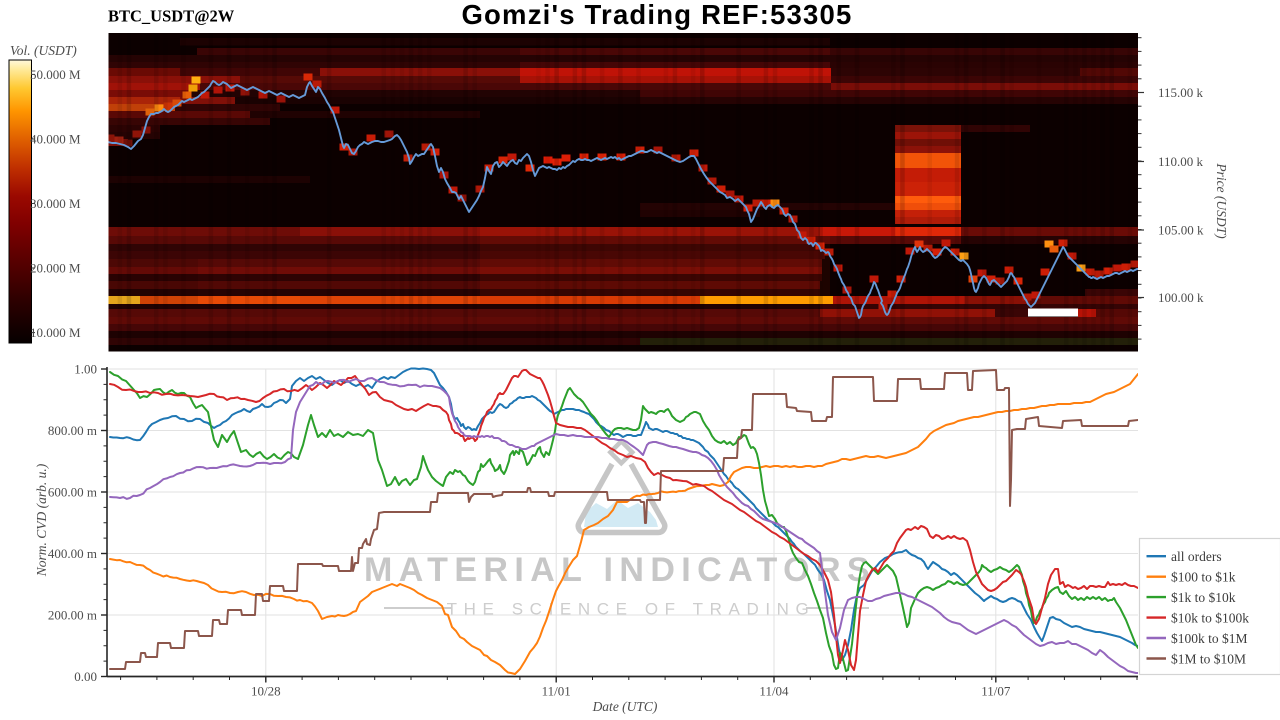  What do you see at coordinates (1203, 577) in the screenshot?
I see `svg-text: $100 to $1k` at bounding box center [1203, 577].